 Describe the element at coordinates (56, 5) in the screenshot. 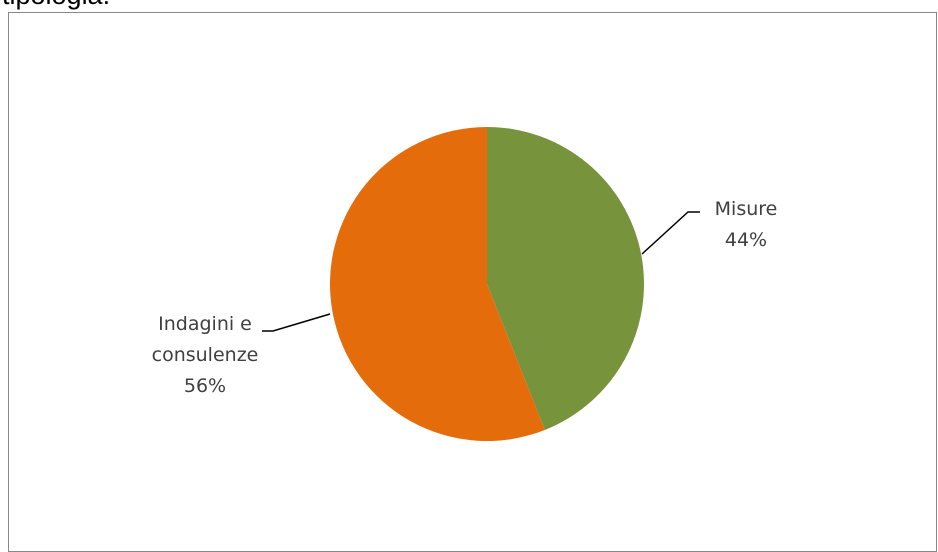

I see `caption-fragment: tipologia.` at that location.